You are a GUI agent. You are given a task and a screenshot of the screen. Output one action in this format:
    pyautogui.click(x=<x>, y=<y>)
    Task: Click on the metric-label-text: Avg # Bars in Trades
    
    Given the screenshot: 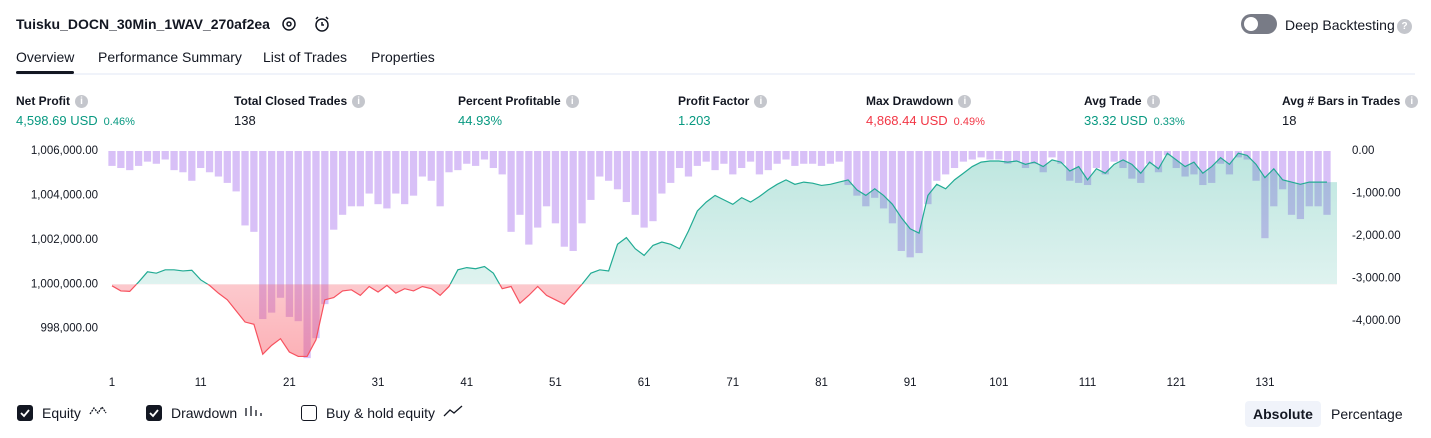 What is the action you would take?
    pyautogui.click(x=1341, y=101)
    